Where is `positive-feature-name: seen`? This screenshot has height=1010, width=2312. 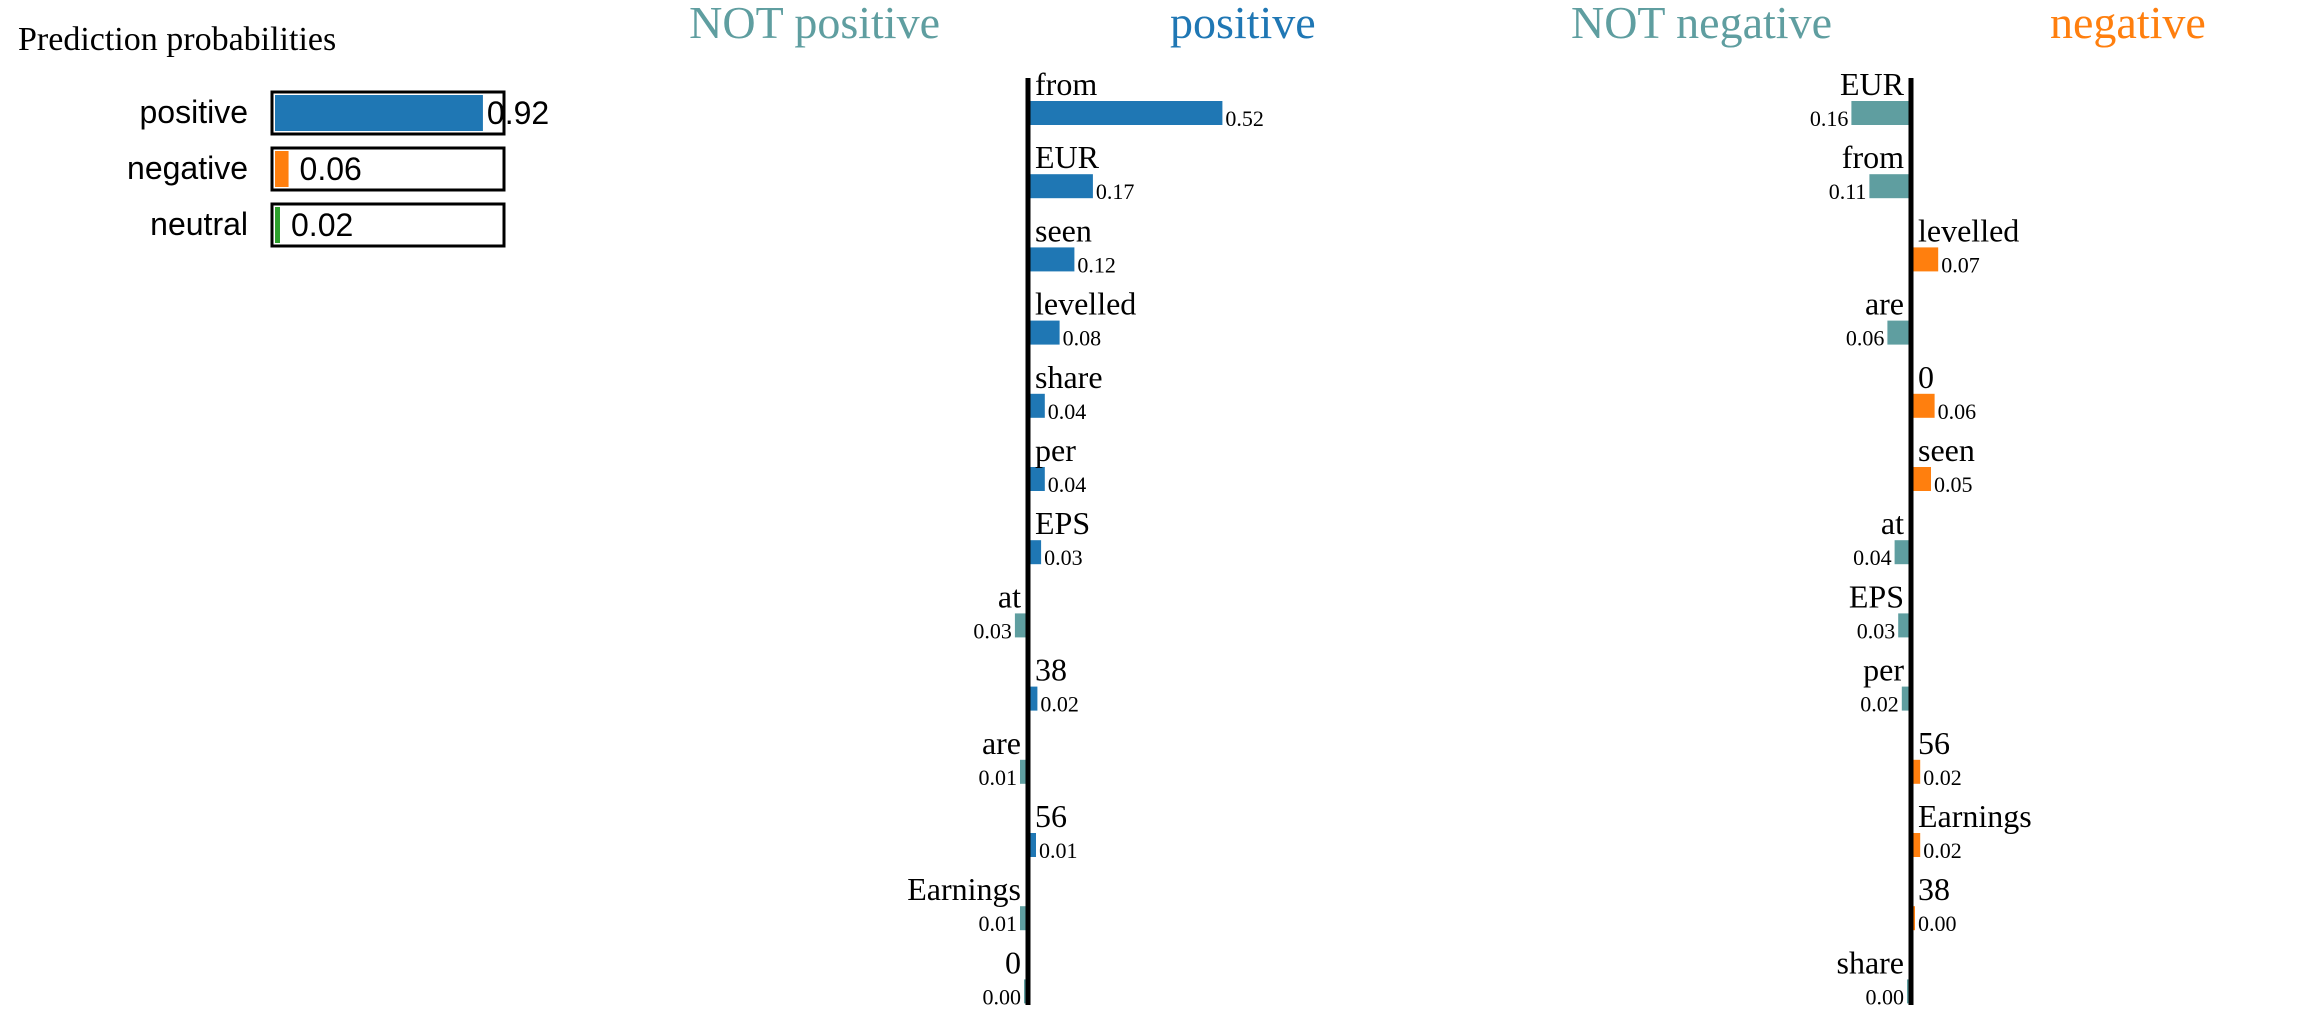 positive-feature-name: seen is located at coordinates (1063, 230).